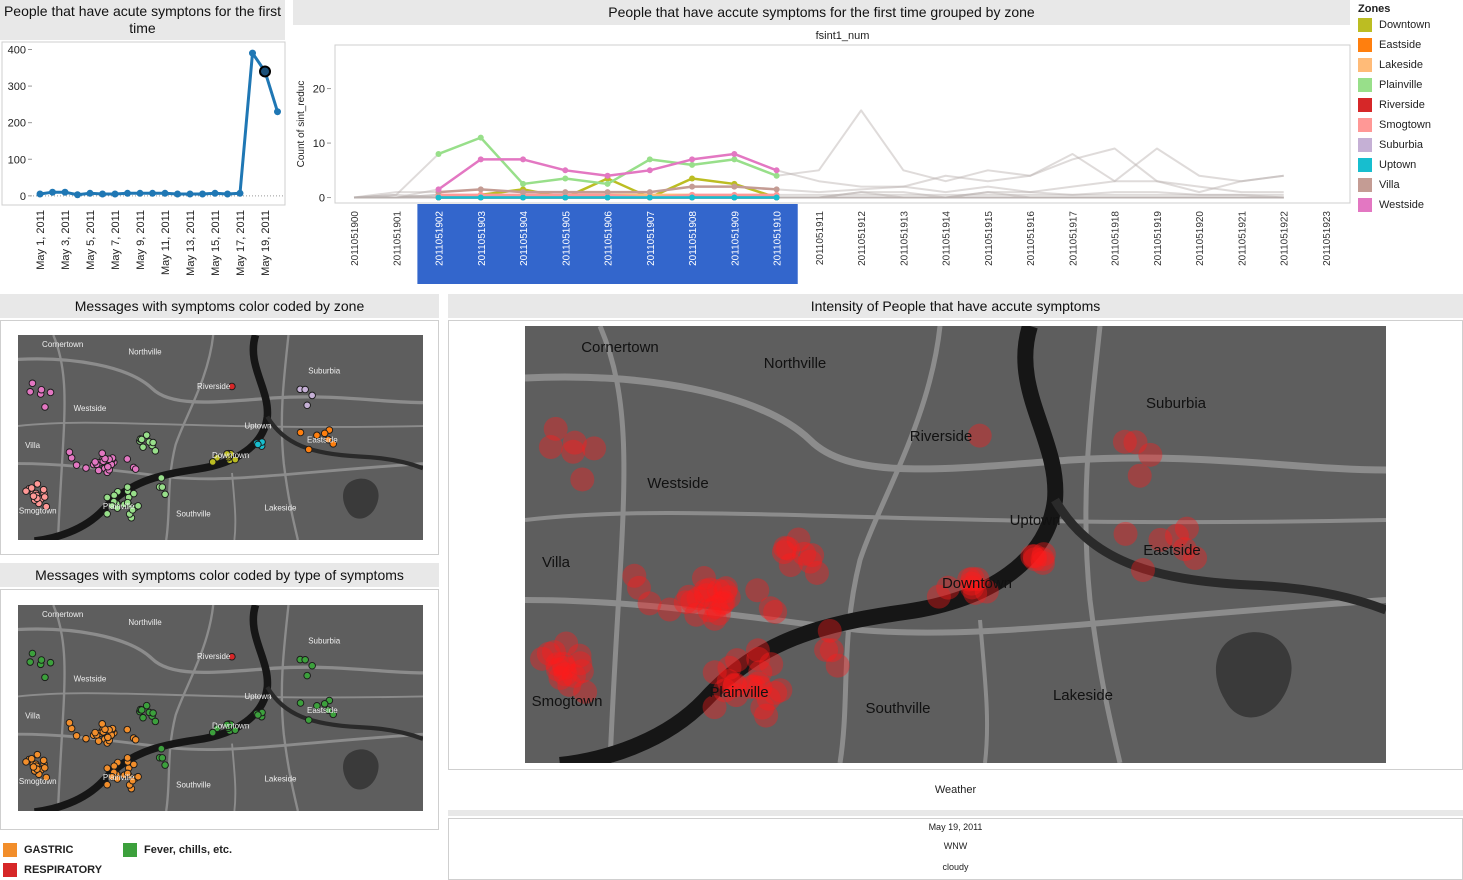  I want to click on place-label: Southville, so click(897, 708).